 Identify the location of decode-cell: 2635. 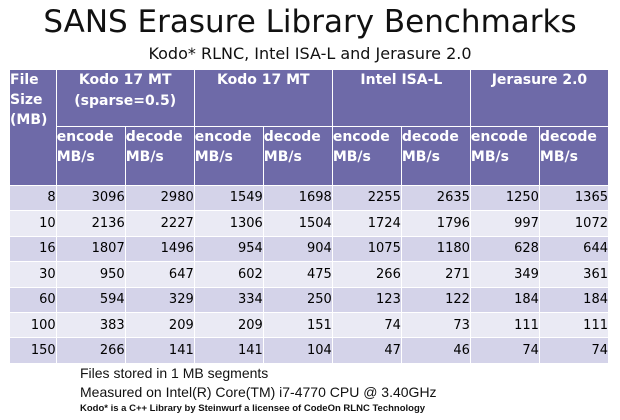
(435, 198).